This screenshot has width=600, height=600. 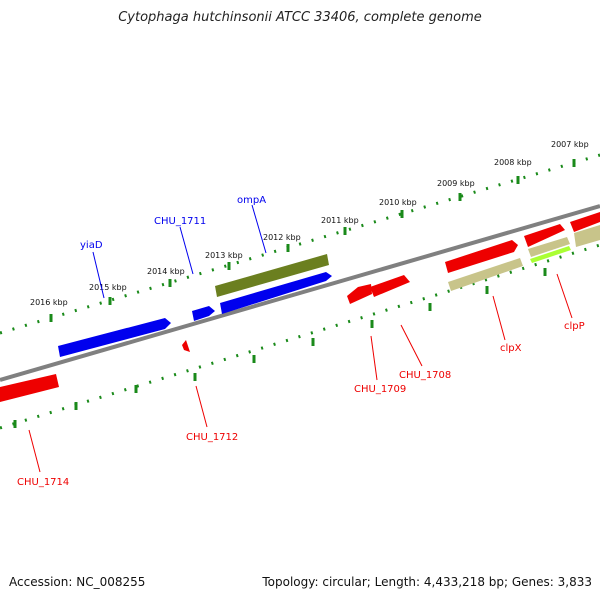 What do you see at coordinates (259, 229) in the screenshot?
I see `leader-ompa` at bounding box center [259, 229].